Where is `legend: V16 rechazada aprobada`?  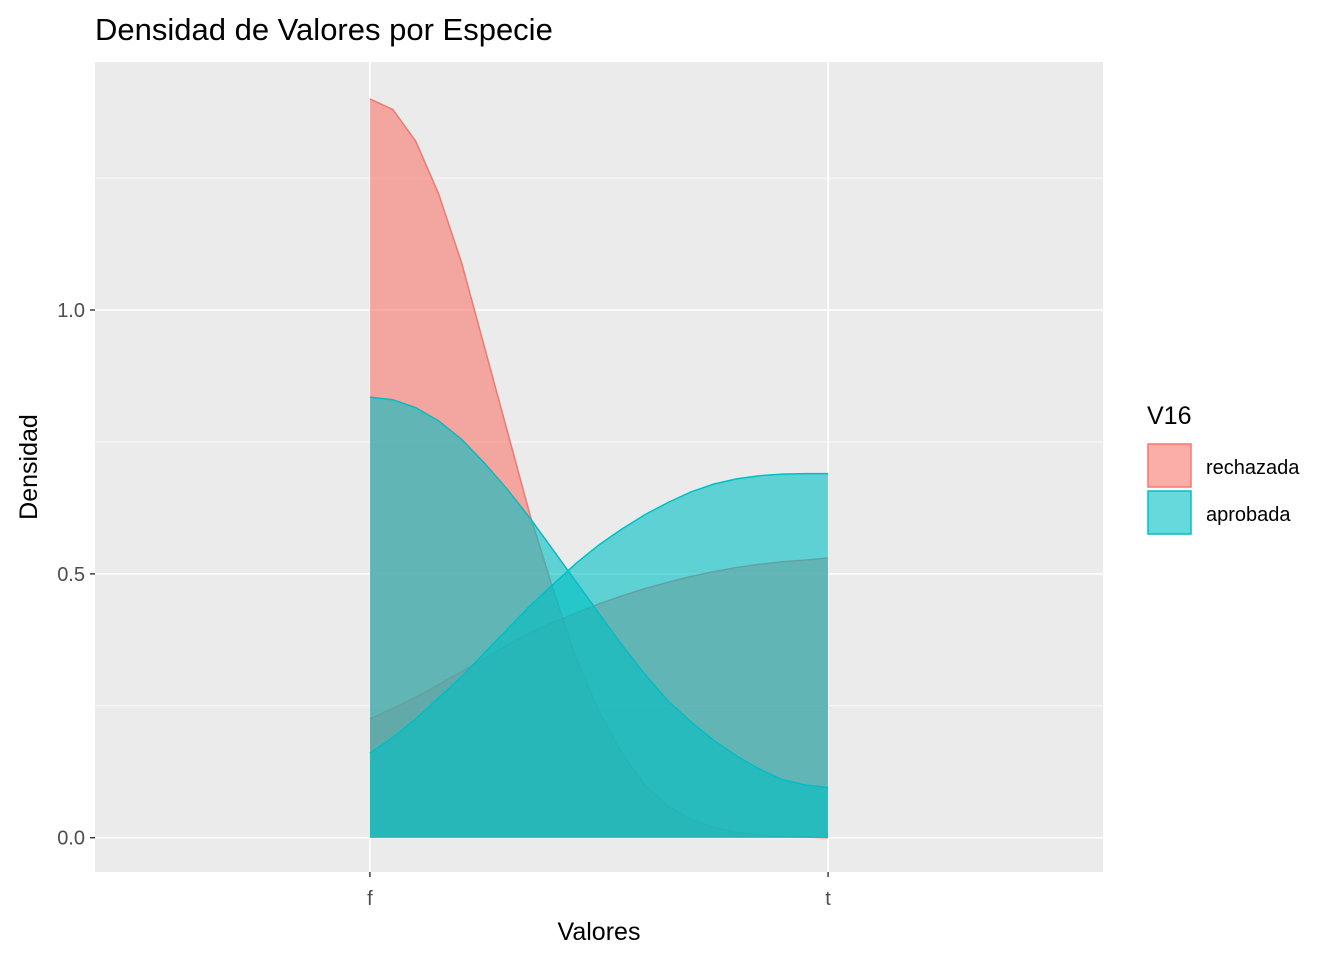
legend: V16 rechazada aprobada is located at coordinates (1223, 468).